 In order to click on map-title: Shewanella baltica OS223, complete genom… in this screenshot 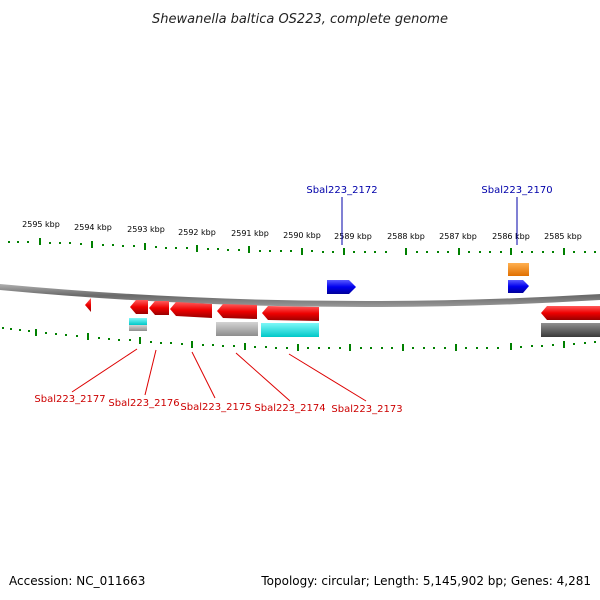, I will do `click(300, 19)`.